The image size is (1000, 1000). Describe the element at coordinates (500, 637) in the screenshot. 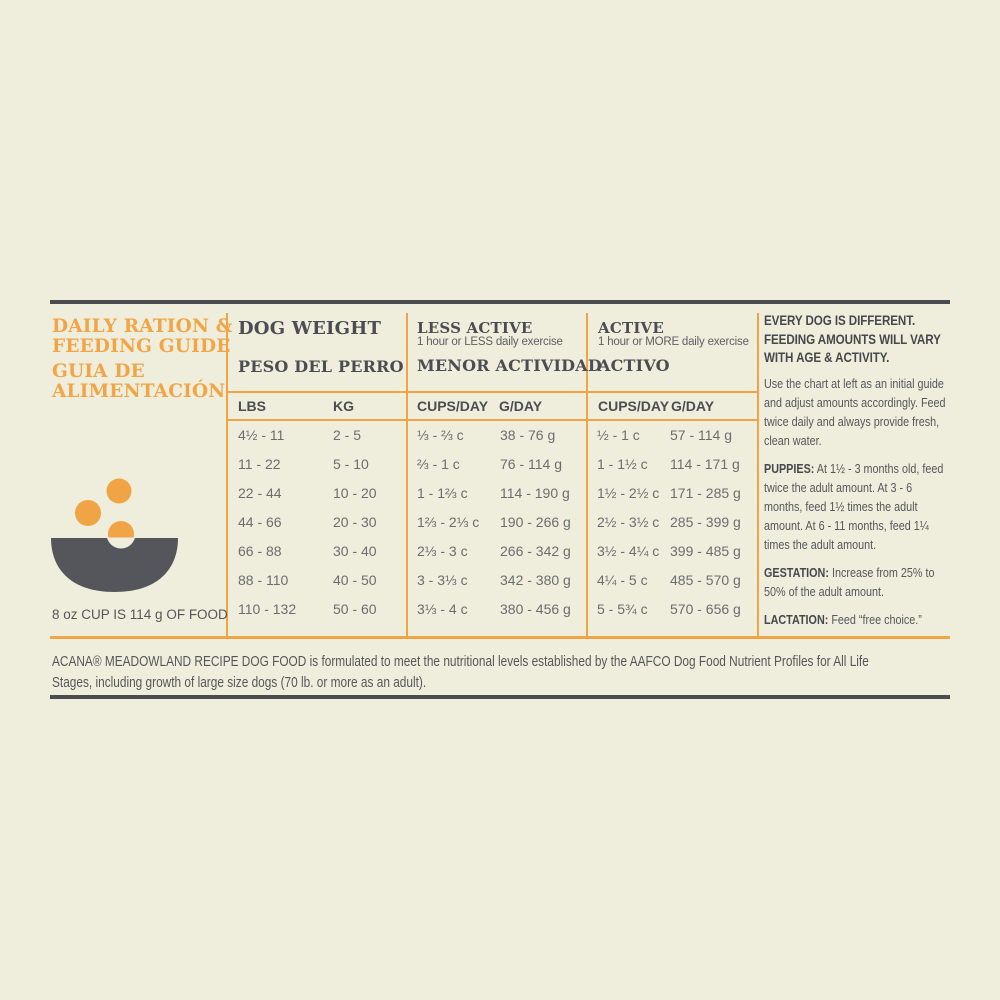

I see `table-bottom-line` at that location.